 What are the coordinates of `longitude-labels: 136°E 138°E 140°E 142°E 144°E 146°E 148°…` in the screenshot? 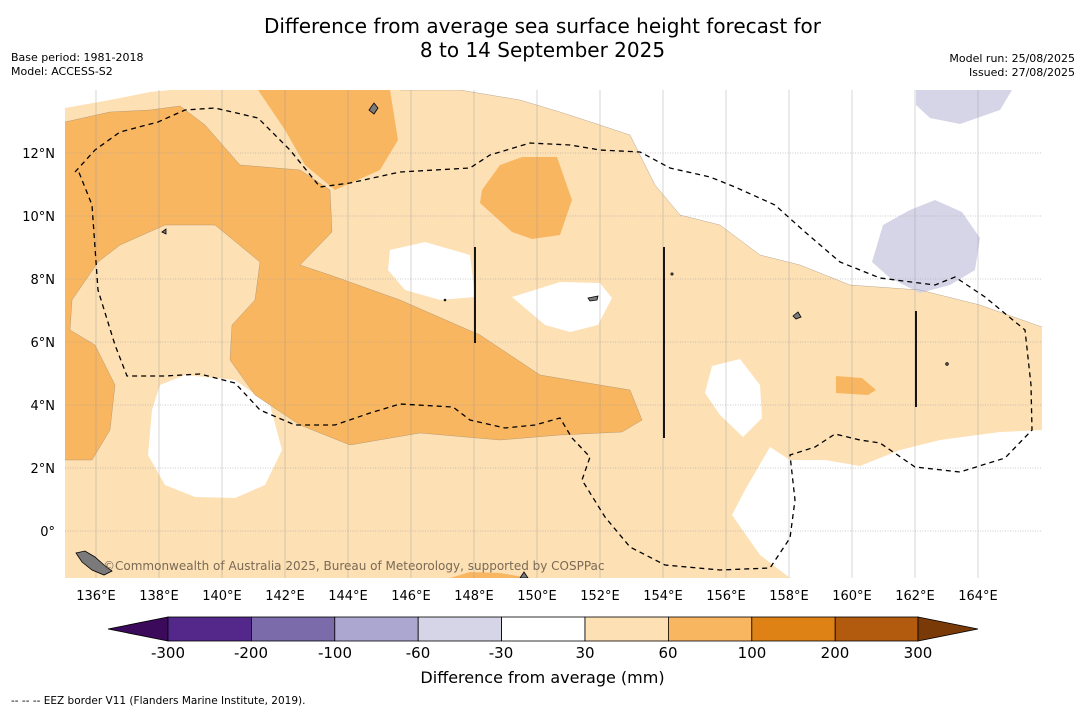 It's located at (537, 596).